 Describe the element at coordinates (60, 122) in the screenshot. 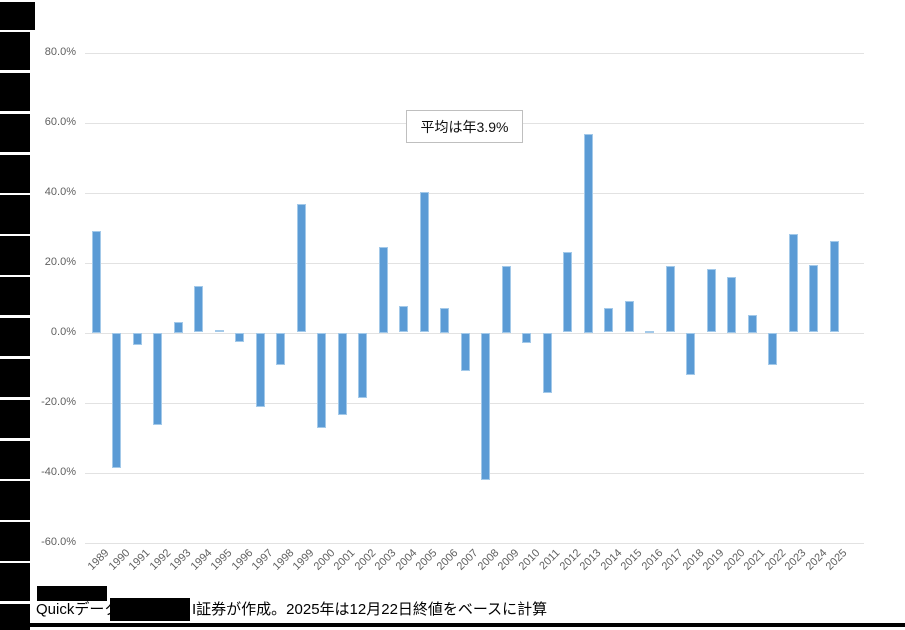

I see `y-axis-tick-label: 60.0%` at that location.